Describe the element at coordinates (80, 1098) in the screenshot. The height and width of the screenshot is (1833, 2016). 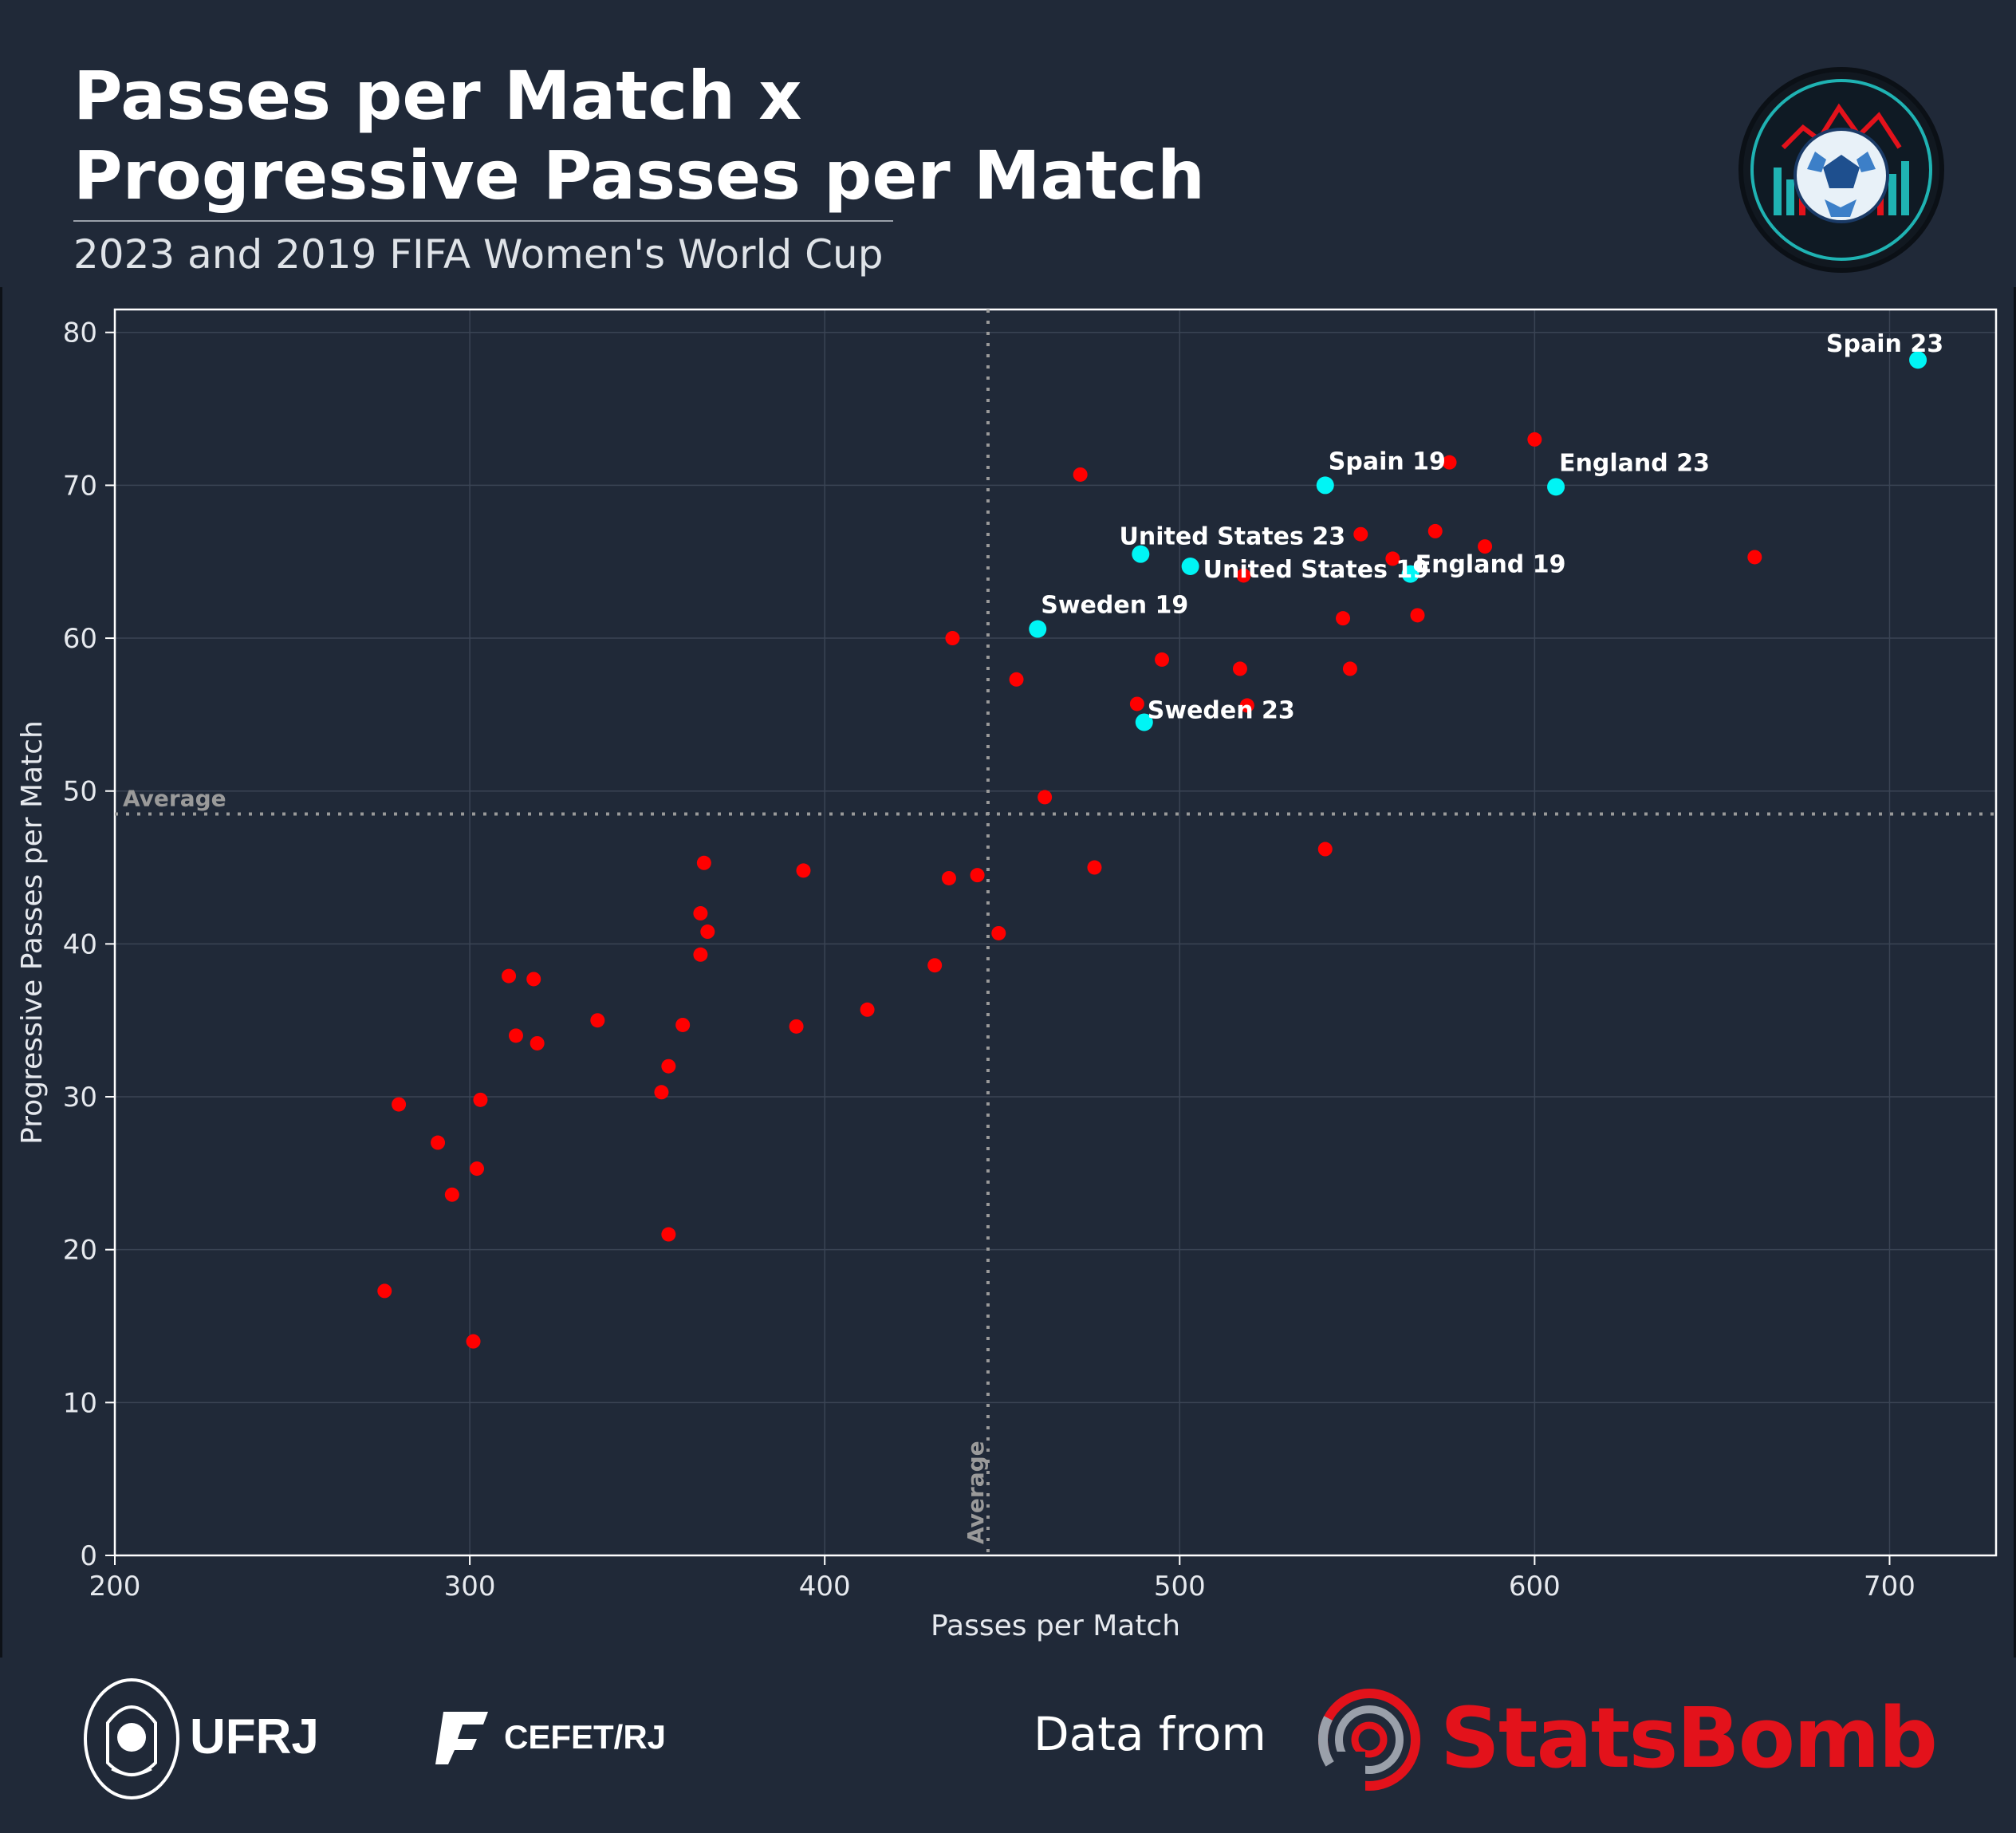
I see `y-tick-label: 30` at that location.